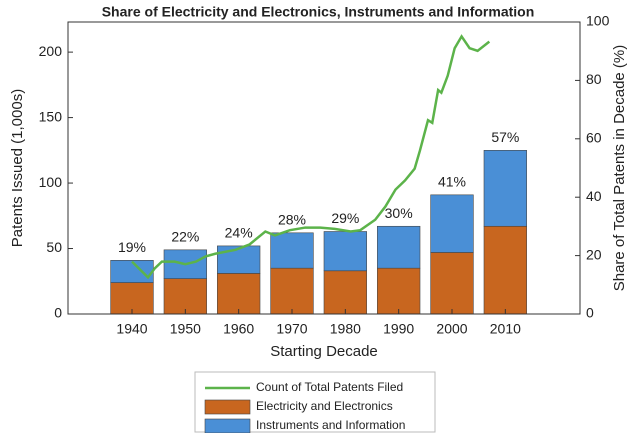 This screenshot has height=438, width=630. What do you see at coordinates (345, 218) in the screenshot?
I see `data-label: 29%` at bounding box center [345, 218].